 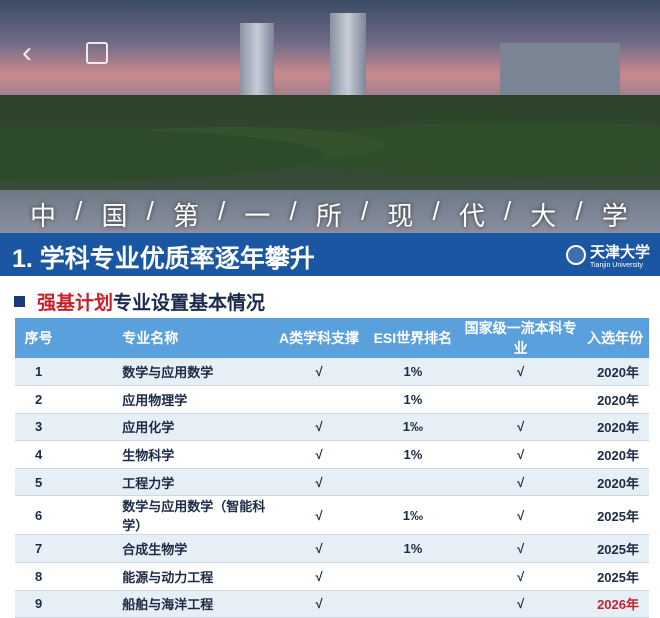 I want to click on copy-icon, so click(x=97, y=53).